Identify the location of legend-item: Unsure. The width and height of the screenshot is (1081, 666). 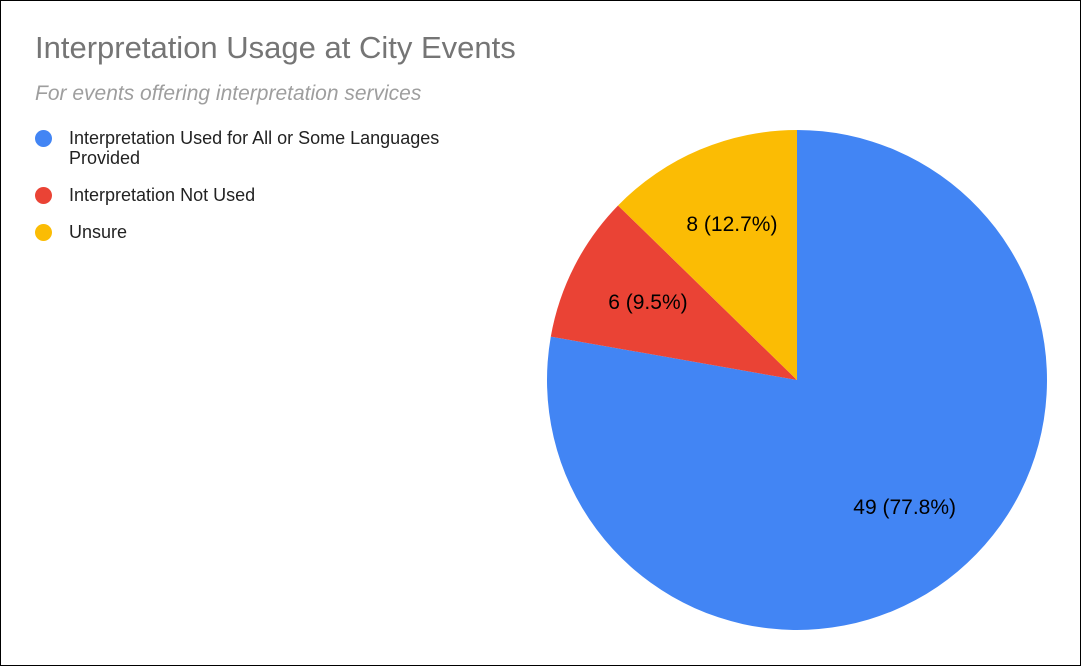
(274, 232).